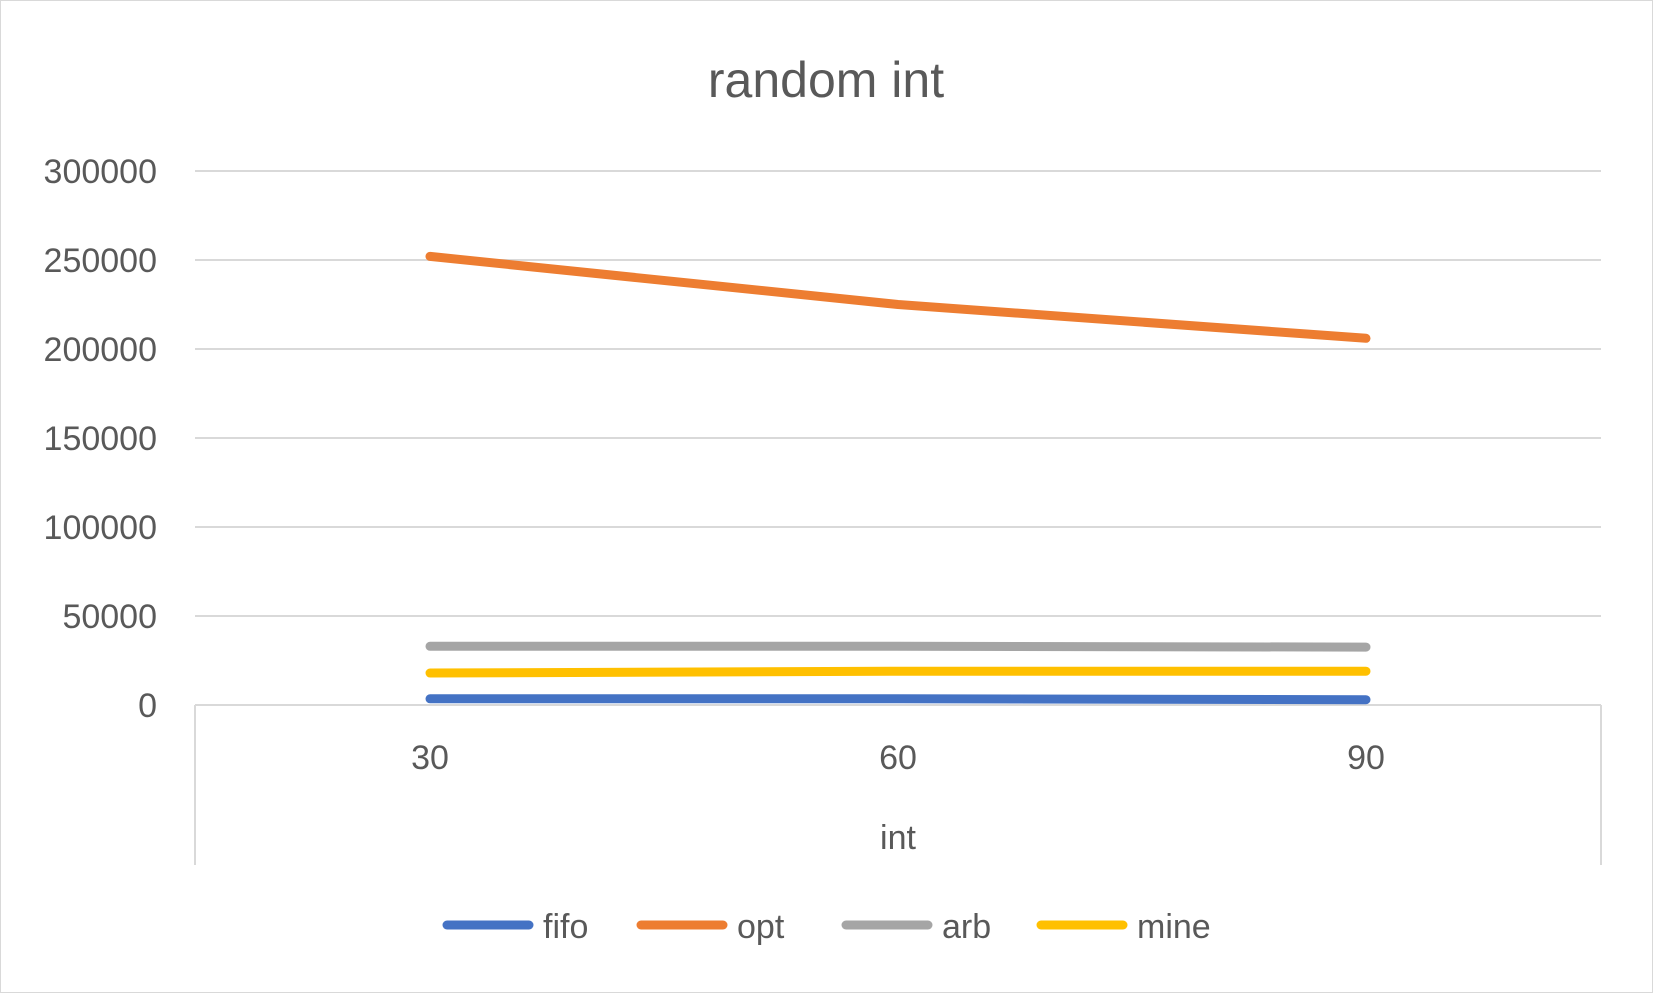  Describe the element at coordinates (898, 646) in the screenshot. I see `series-line-arb` at that location.